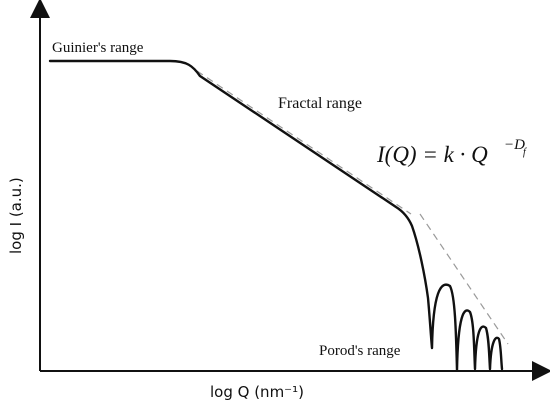 Image resolution: width=550 pixels, height=409 pixels. Describe the element at coordinates (360, 351) in the screenshot. I see `porod-range-label: Porod's range` at that location.